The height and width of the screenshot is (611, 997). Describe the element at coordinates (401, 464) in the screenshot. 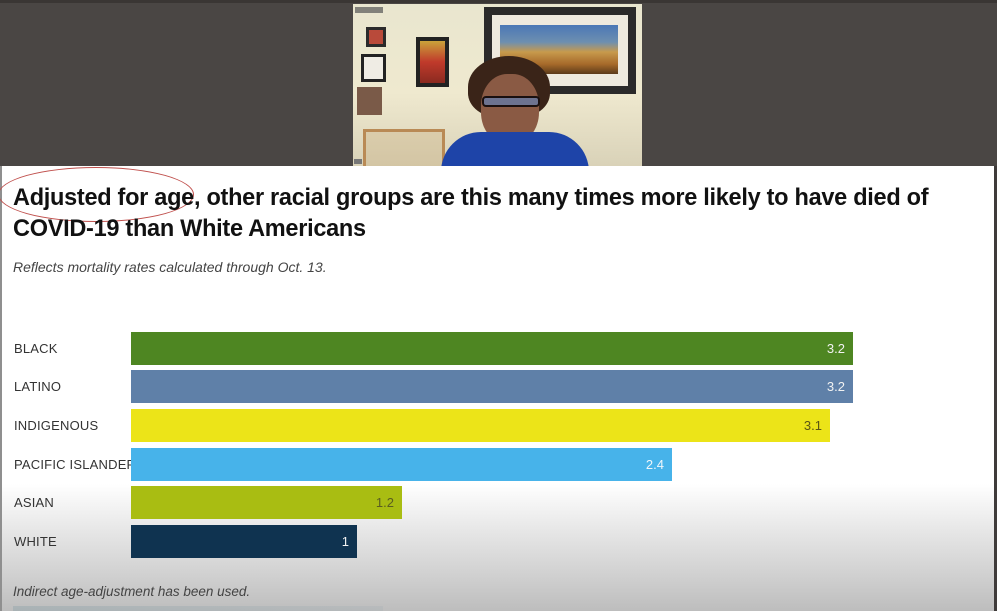

I see `bar: 2.4` at that location.